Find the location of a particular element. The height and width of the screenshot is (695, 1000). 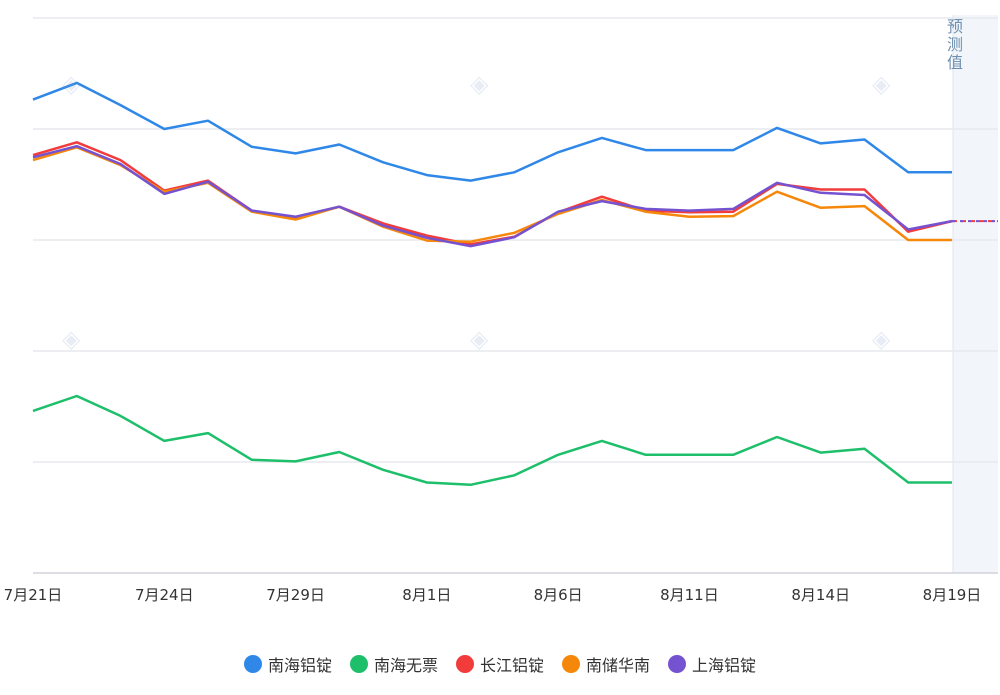

legend: 南海铝锭 南海无票 长江铝锭 南储华南 上海铝锭 is located at coordinates (500, 664).